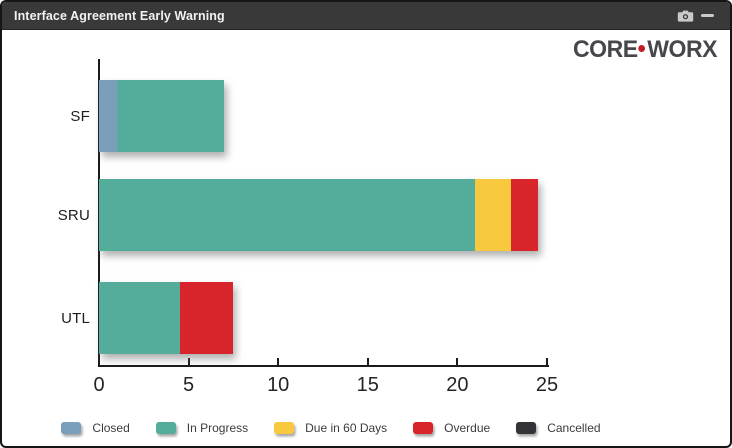 Image resolution: width=732 pixels, height=448 pixels. I want to click on bar-row-utl, so click(166, 318).